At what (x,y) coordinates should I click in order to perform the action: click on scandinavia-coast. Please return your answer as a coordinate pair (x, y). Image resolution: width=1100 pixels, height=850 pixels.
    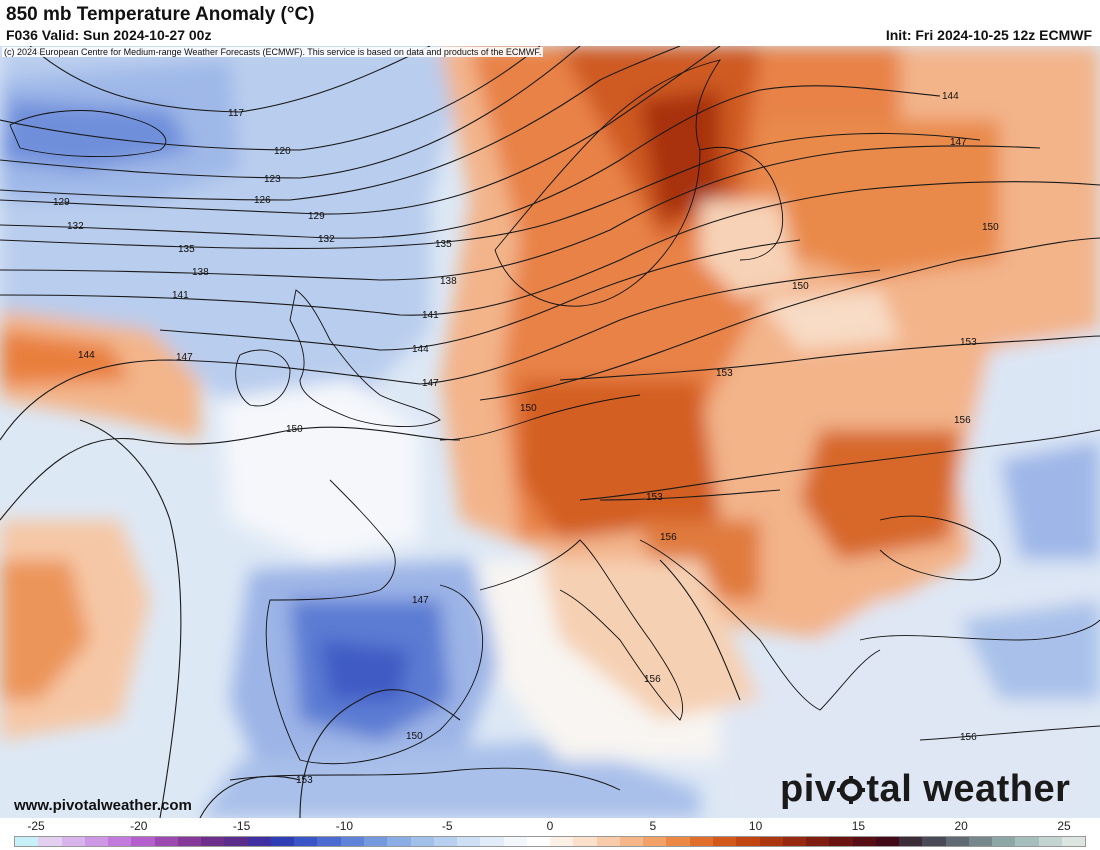
    Looking at the image, I should click on (608, 183).